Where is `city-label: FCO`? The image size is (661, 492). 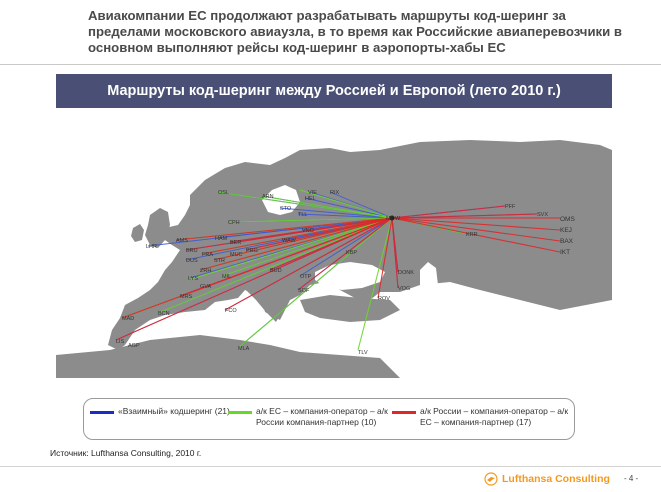
city-label: FCO is located at coordinates (231, 311).